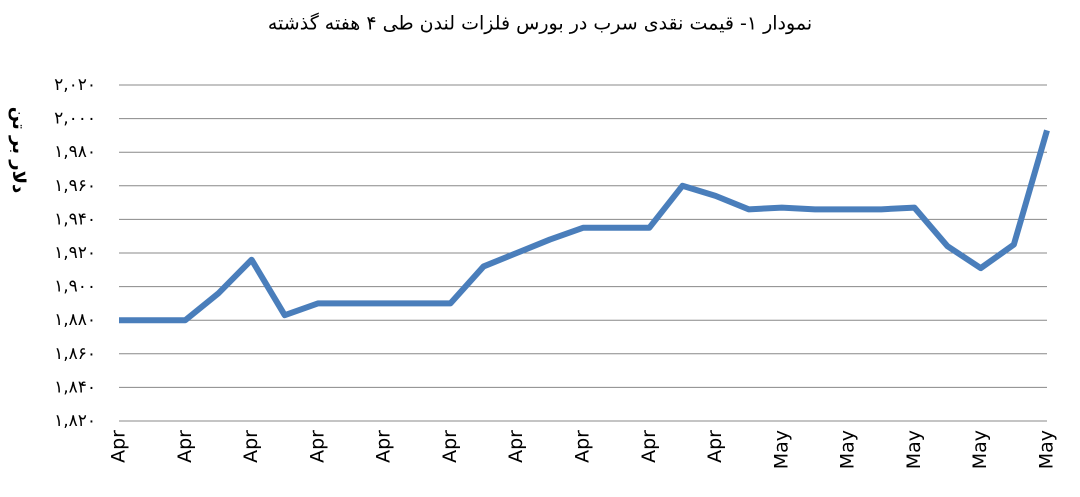  What do you see at coordinates (75, 354) in the screenshot?
I see `y-tick-label: ۱,۸۶۰` at bounding box center [75, 354].